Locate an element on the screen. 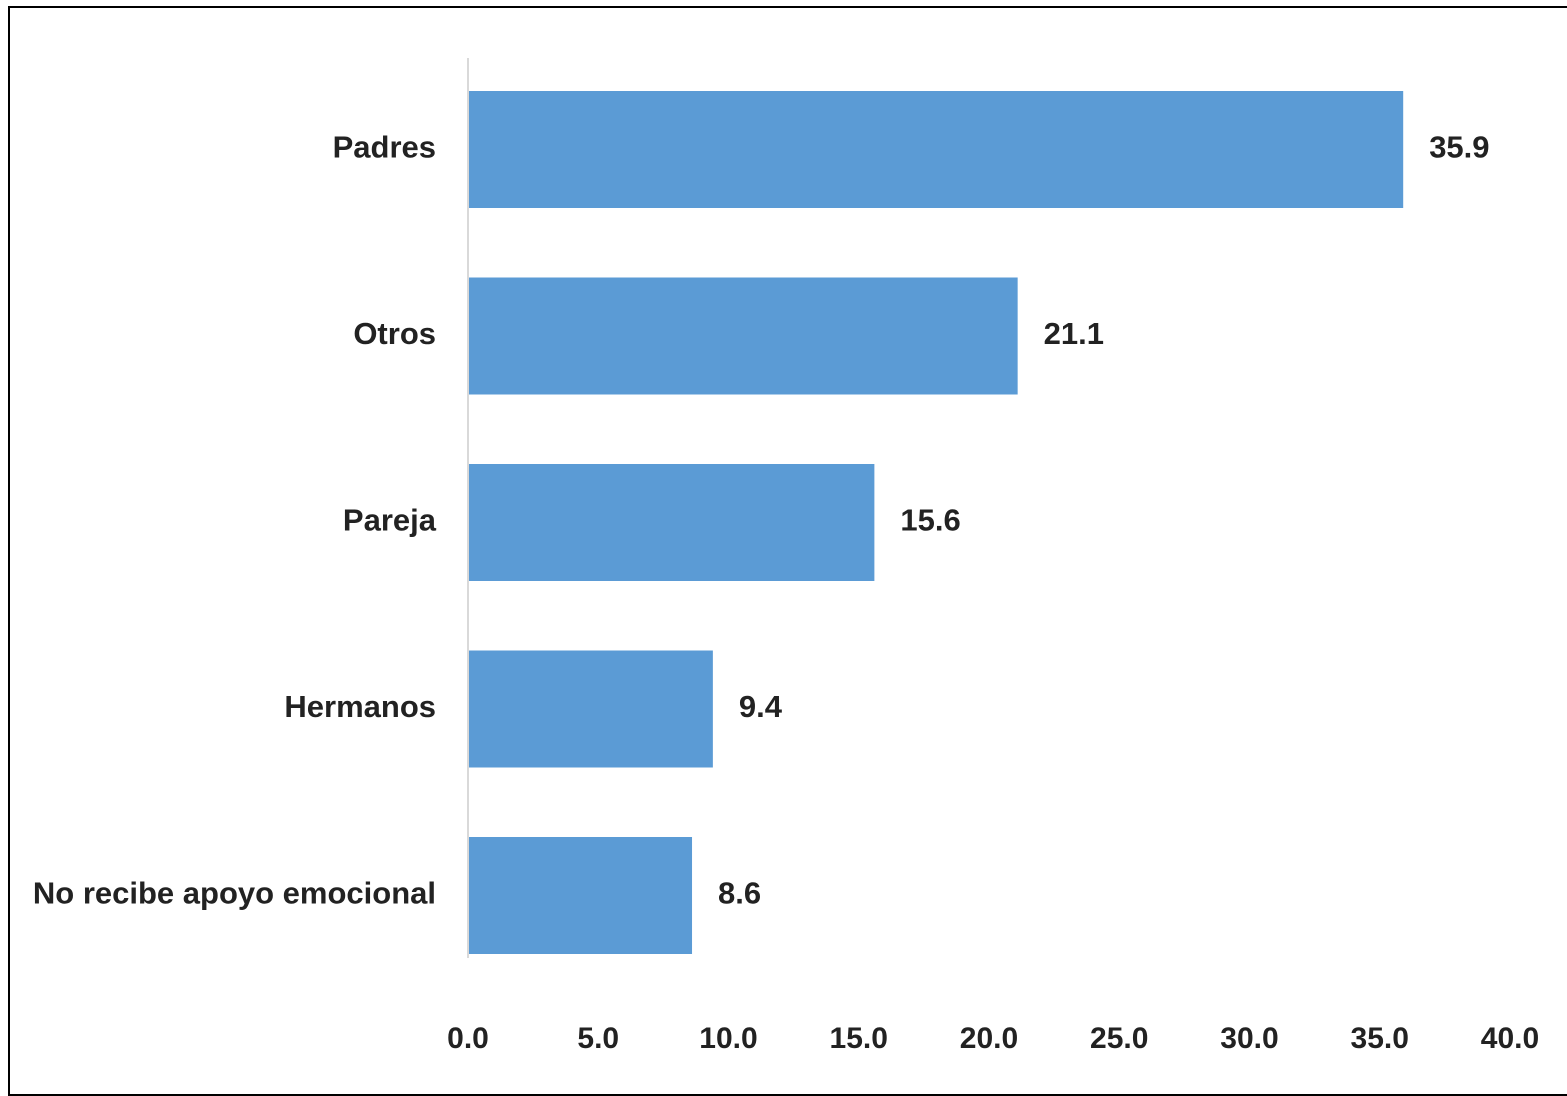  category-label: Padres is located at coordinates (384, 147).